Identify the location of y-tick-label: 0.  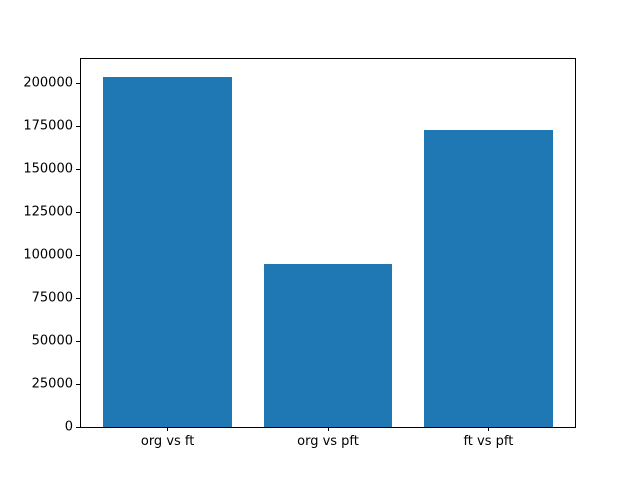
(68, 427).